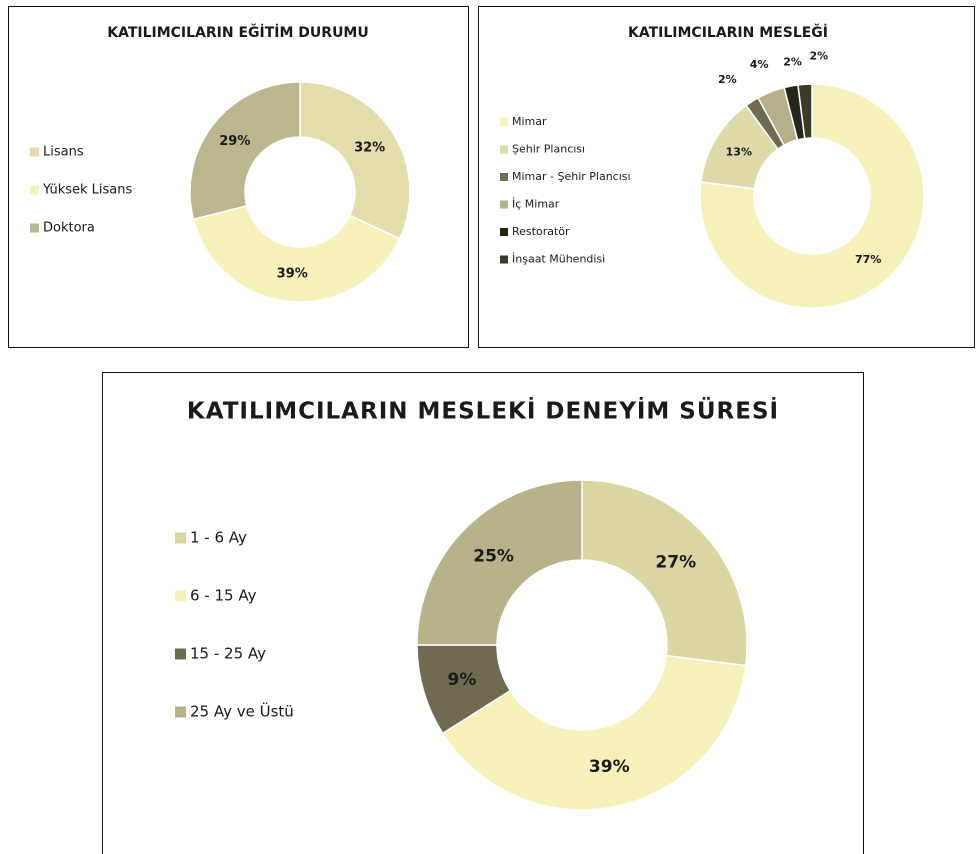 This screenshot has width=976, height=854. I want to click on data-label: 77%, so click(868, 259).